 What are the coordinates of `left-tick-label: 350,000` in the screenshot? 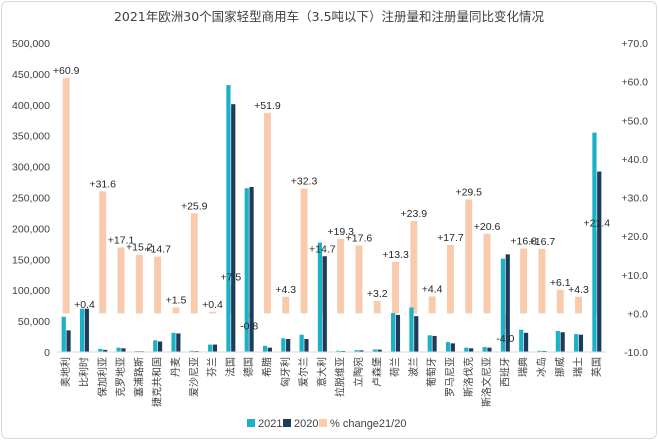 It's located at (31, 137).